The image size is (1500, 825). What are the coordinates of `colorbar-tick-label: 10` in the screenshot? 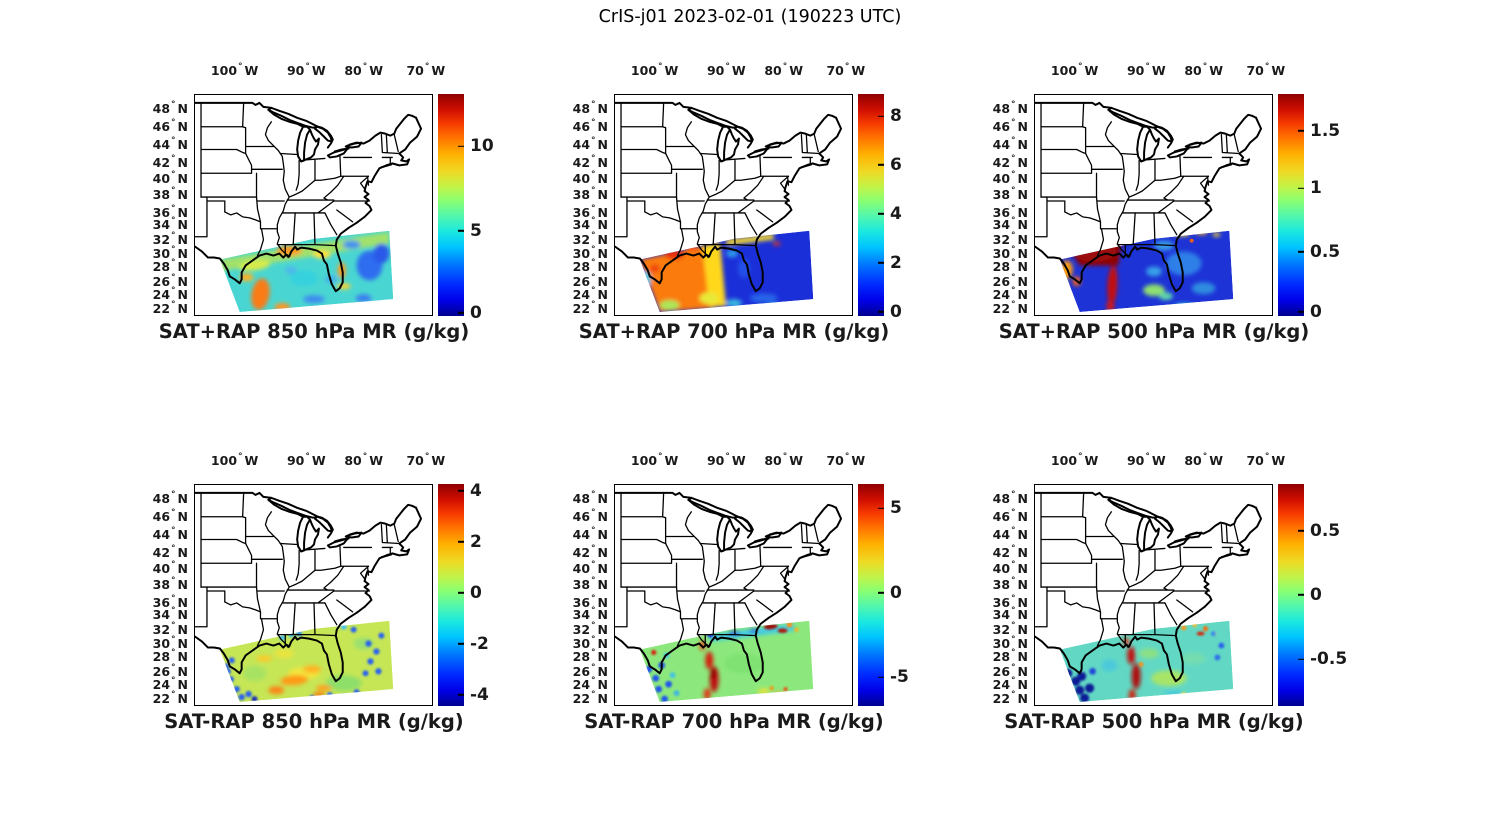 It's located at (482, 146).